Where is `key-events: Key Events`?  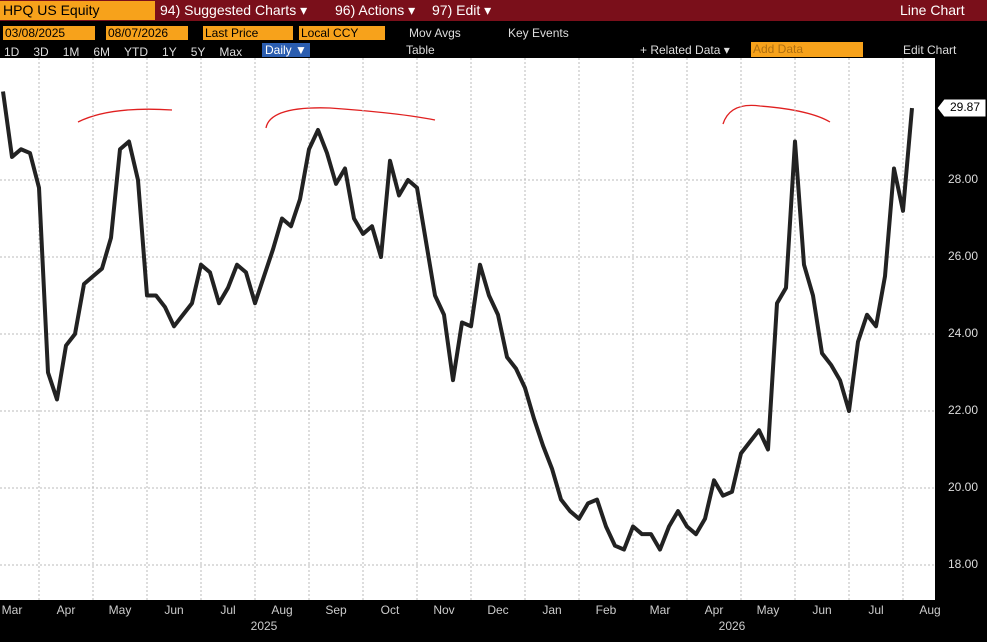
key-events: Key Events is located at coordinates (538, 33).